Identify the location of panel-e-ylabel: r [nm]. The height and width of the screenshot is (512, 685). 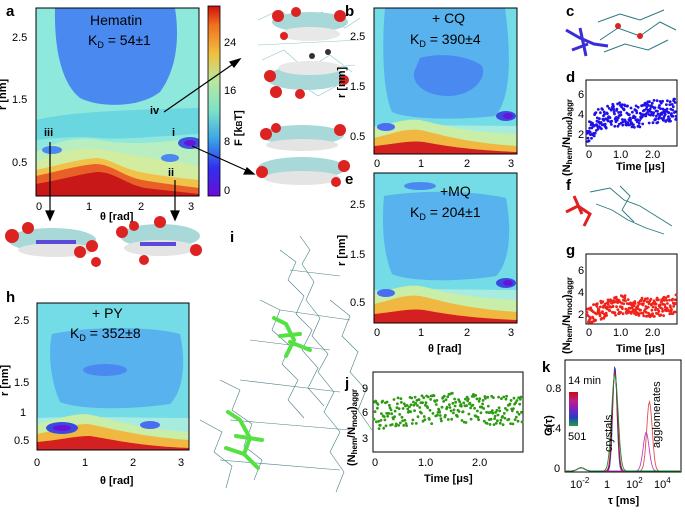
(342, 251).